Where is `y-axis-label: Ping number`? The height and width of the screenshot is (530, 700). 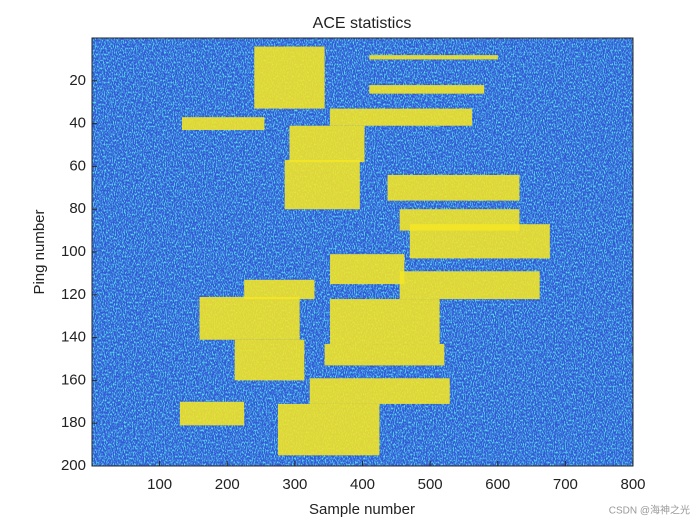 y-axis-label: Ping number is located at coordinates (39, 251).